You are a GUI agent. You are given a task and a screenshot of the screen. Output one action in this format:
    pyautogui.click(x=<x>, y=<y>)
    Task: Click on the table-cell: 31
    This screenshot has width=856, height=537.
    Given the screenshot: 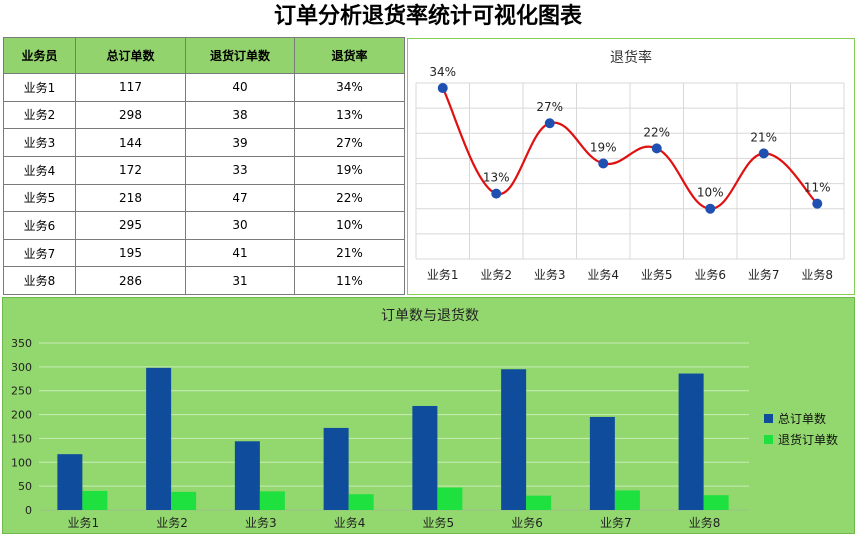 What is the action you would take?
    pyautogui.click(x=240, y=280)
    